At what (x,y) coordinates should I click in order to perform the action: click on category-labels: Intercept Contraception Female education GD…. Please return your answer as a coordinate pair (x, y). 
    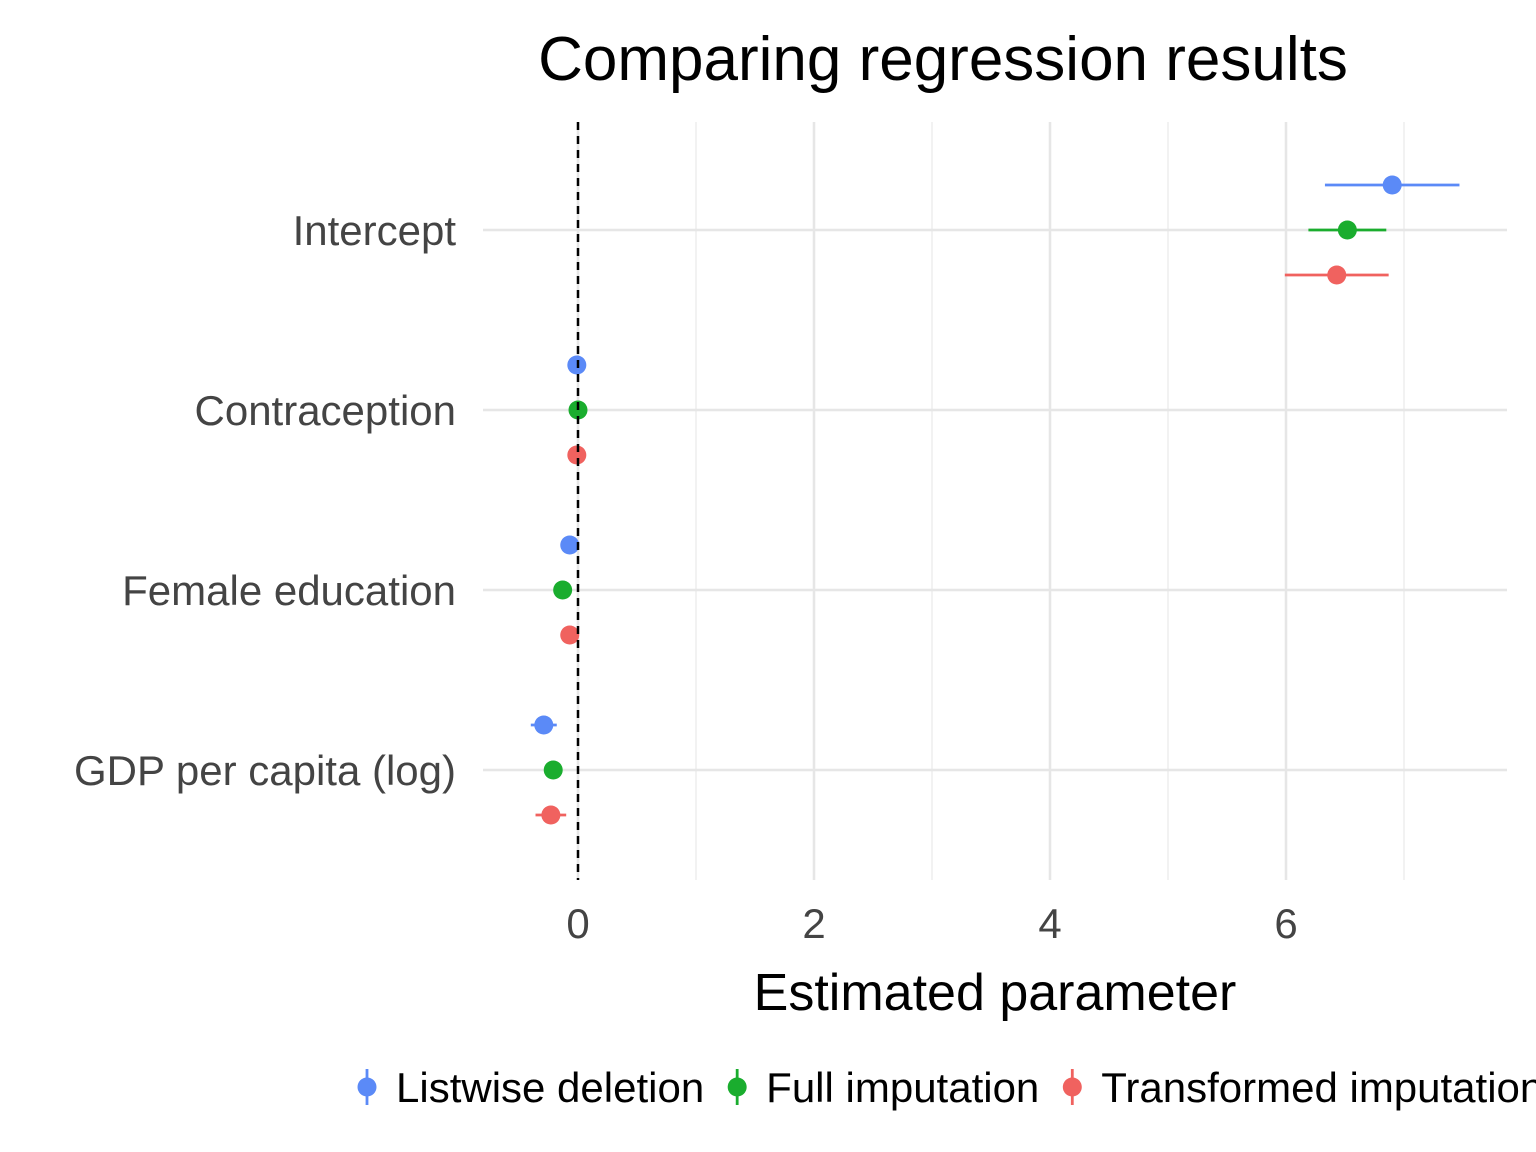
    Looking at the image, I should click on (265, 500).